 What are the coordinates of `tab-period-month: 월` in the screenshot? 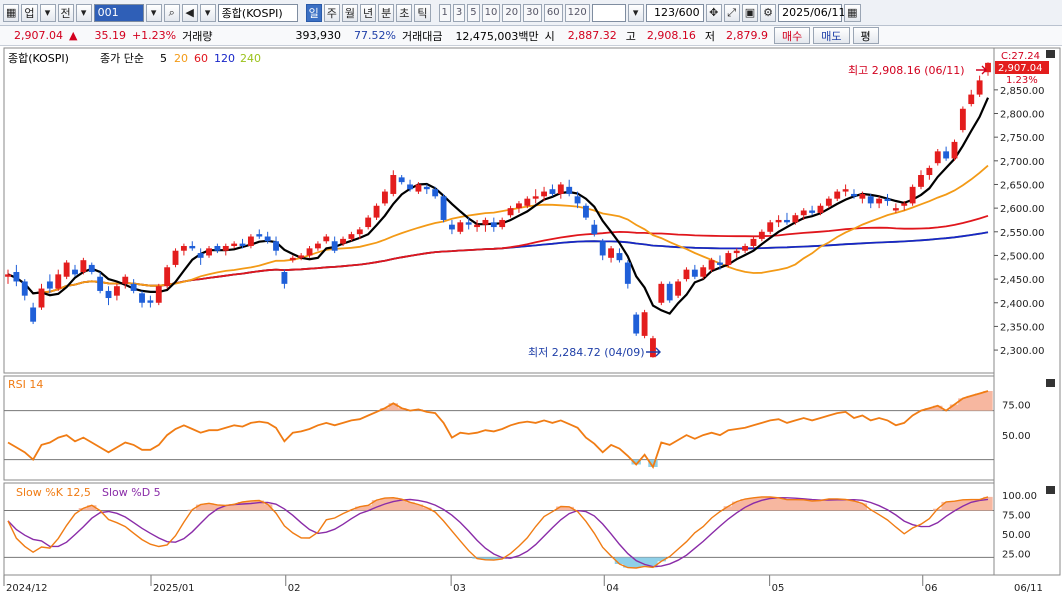 It's located at (350, 12).